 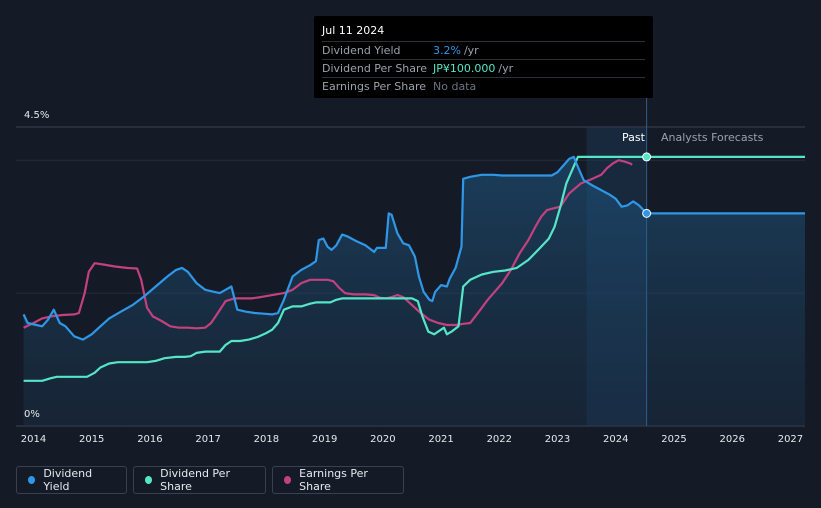 What do you see at coordinates (374, 86) in the screenshot?
I see `tooltip-label: Earnings Per Share` at bounding box center [374, 86].